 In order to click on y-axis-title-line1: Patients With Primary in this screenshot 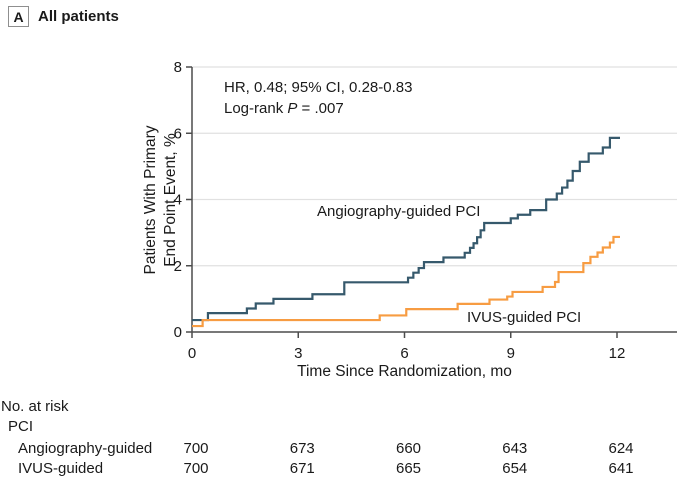, I will do `click(150, 200)`.